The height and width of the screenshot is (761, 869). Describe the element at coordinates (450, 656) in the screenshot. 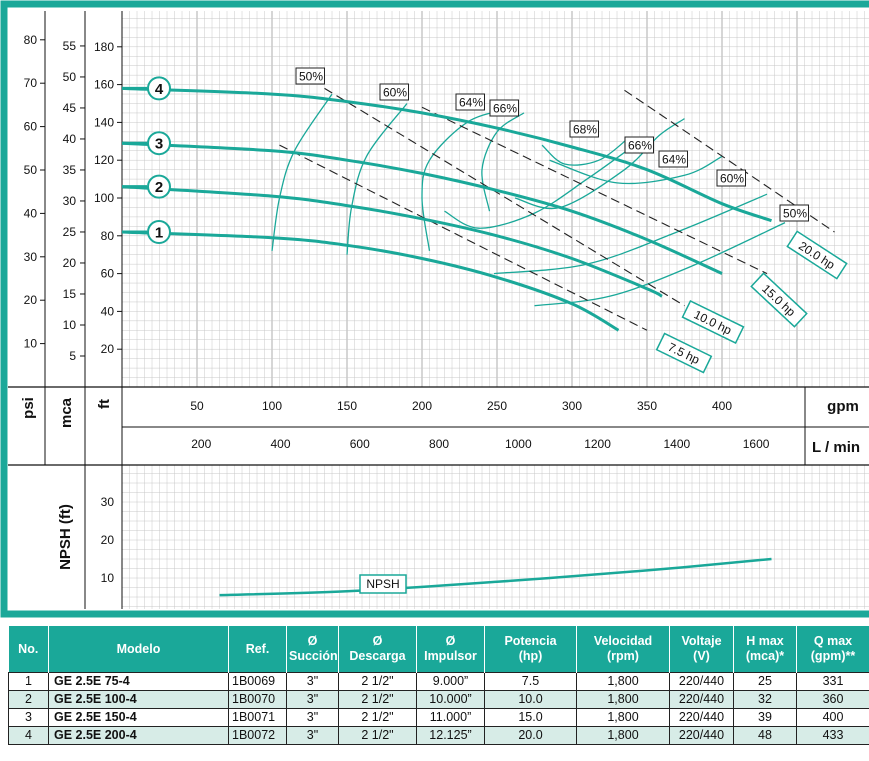

I see `header-text: Impulsor` at that location.